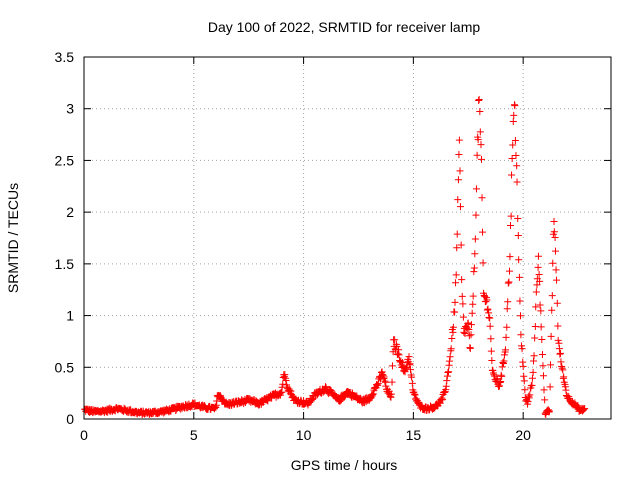 The height and width of the screenshot is (485, 640). Describe the element at coordinates (70, 316) in the screenshot. I see `y-tick-label: 1` at that location.